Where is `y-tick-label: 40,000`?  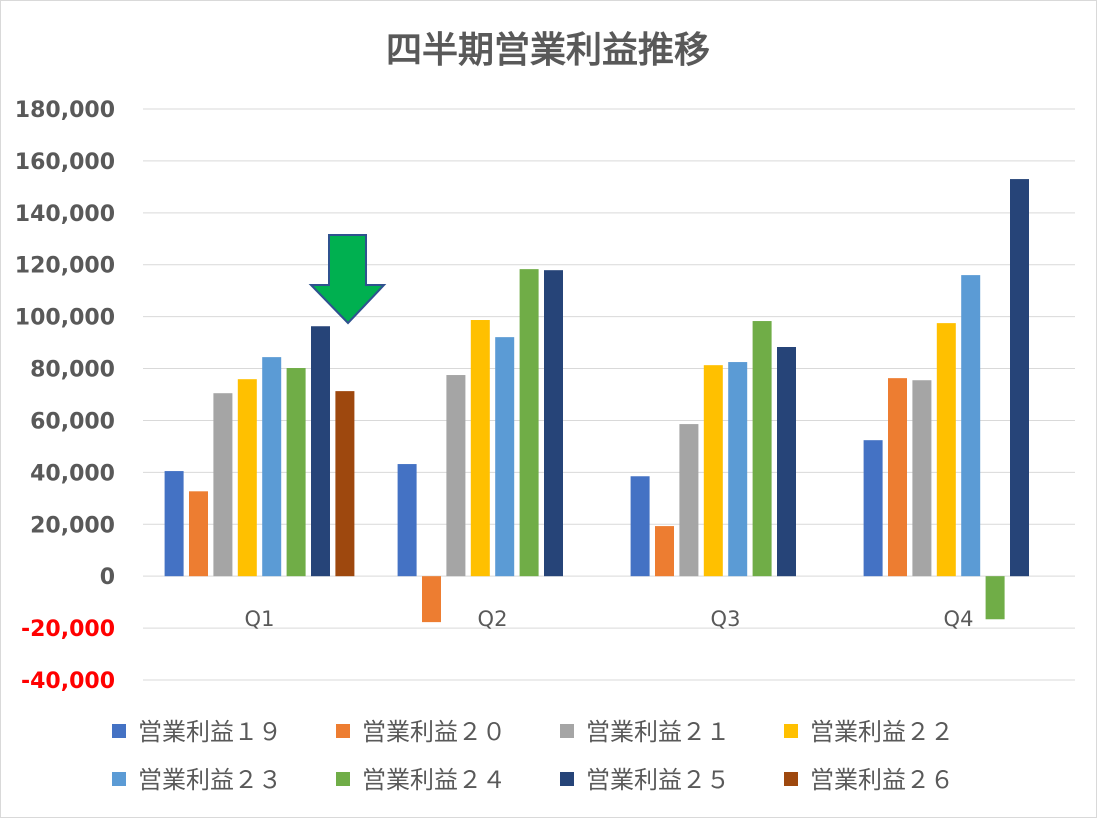
y-tick-label: 40,000 is located at coordinates (72, 473).